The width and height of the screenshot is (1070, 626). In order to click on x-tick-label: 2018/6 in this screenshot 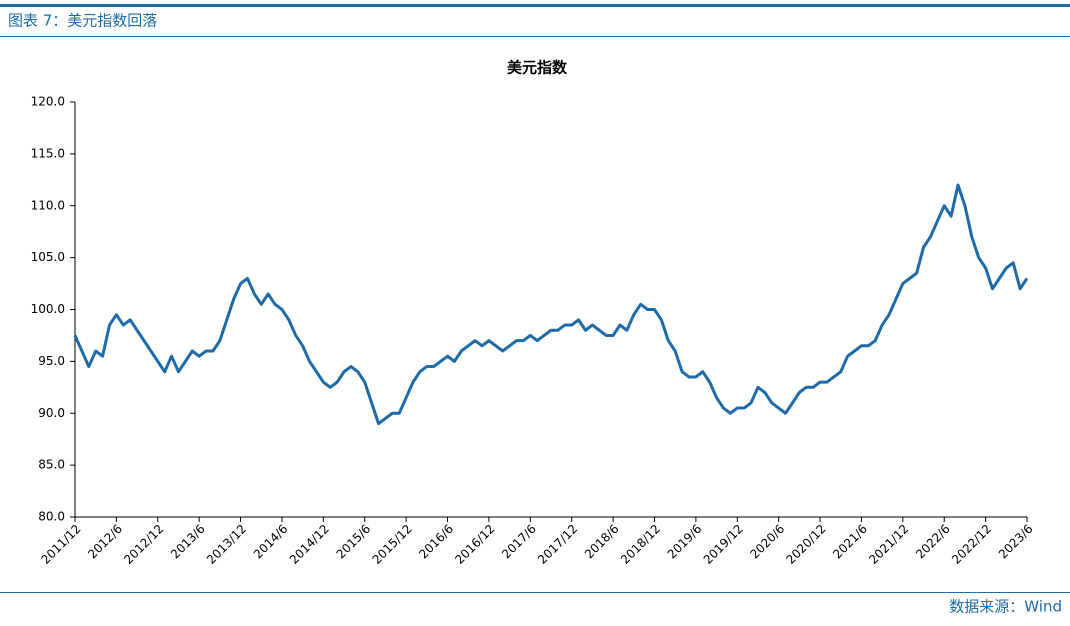, I will do `click(602, 542)`.